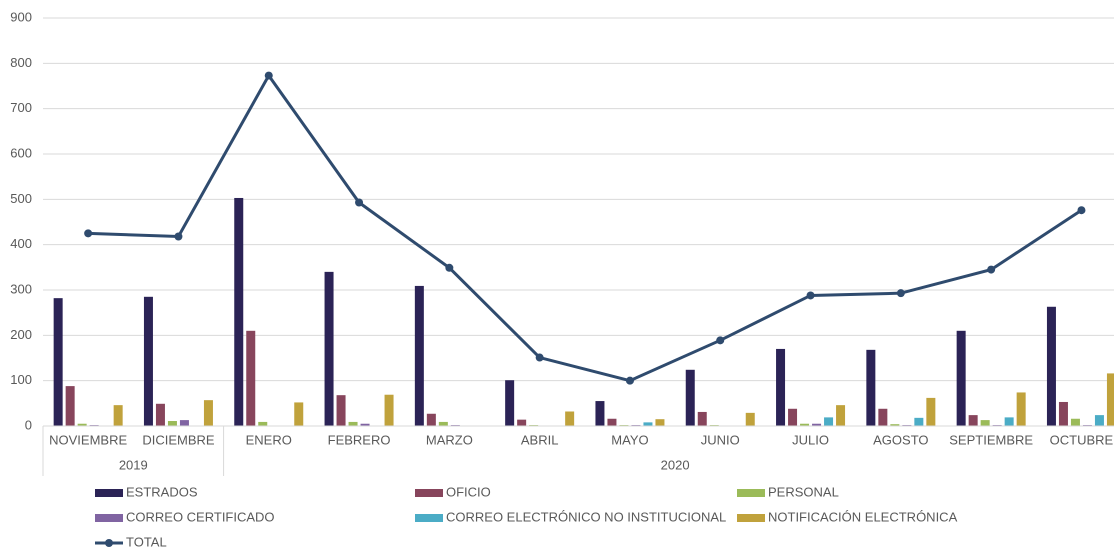 The height and width of the screenshot is (548, 1114). I want to click on legend-label: CORREO CERTIFICADO, so click(200, 516).